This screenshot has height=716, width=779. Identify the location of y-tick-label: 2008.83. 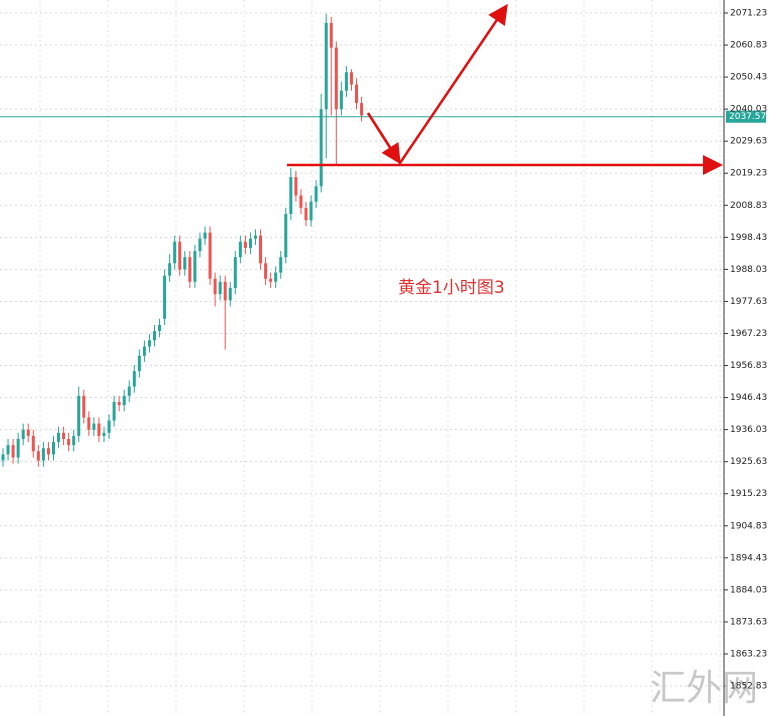
(748, 206).